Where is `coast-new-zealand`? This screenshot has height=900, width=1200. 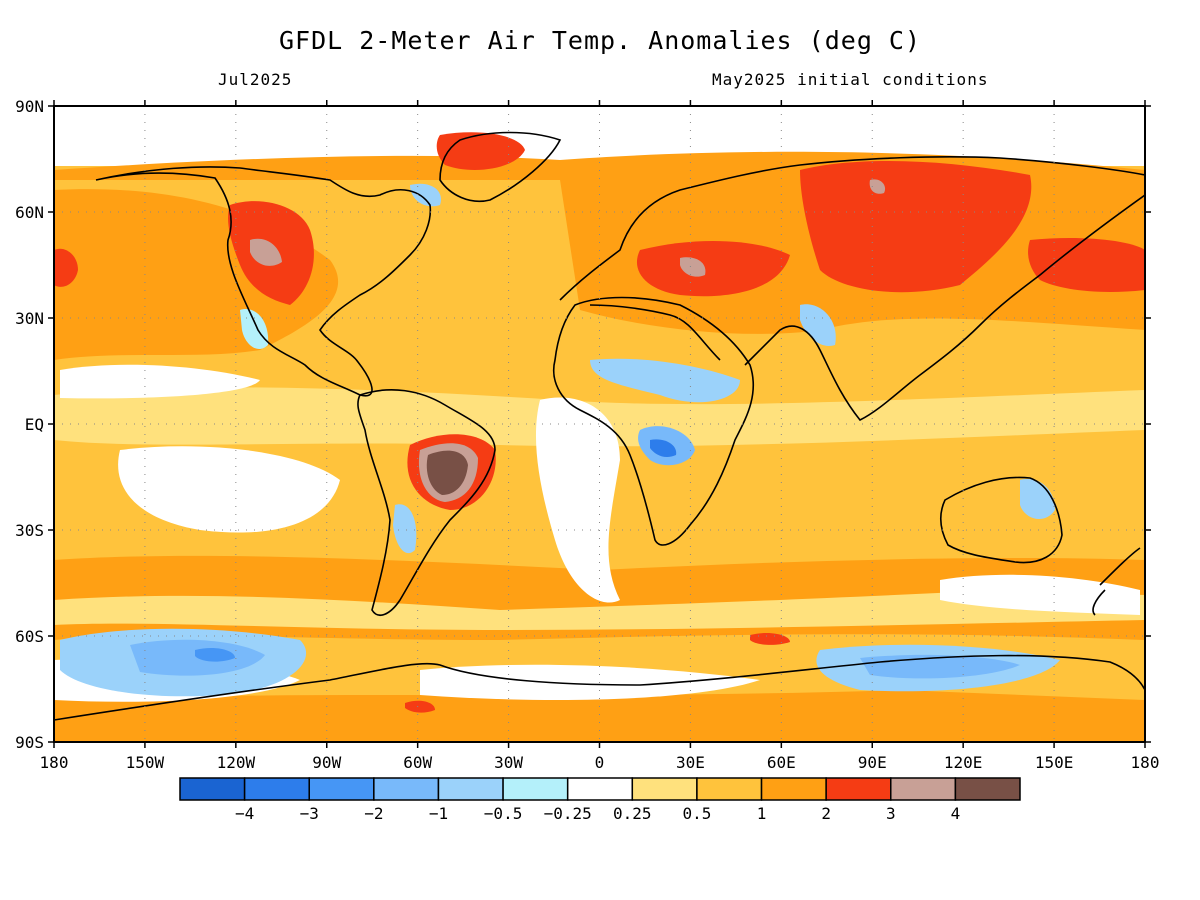
coast-new-zealand is located at coordinates (1116, 581).